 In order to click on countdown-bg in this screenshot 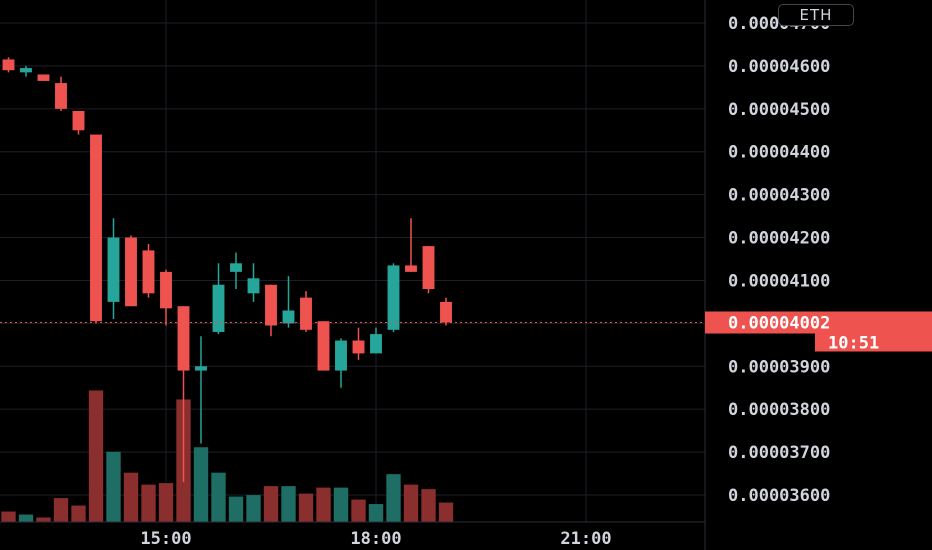, I will do `click(873, 342)`.